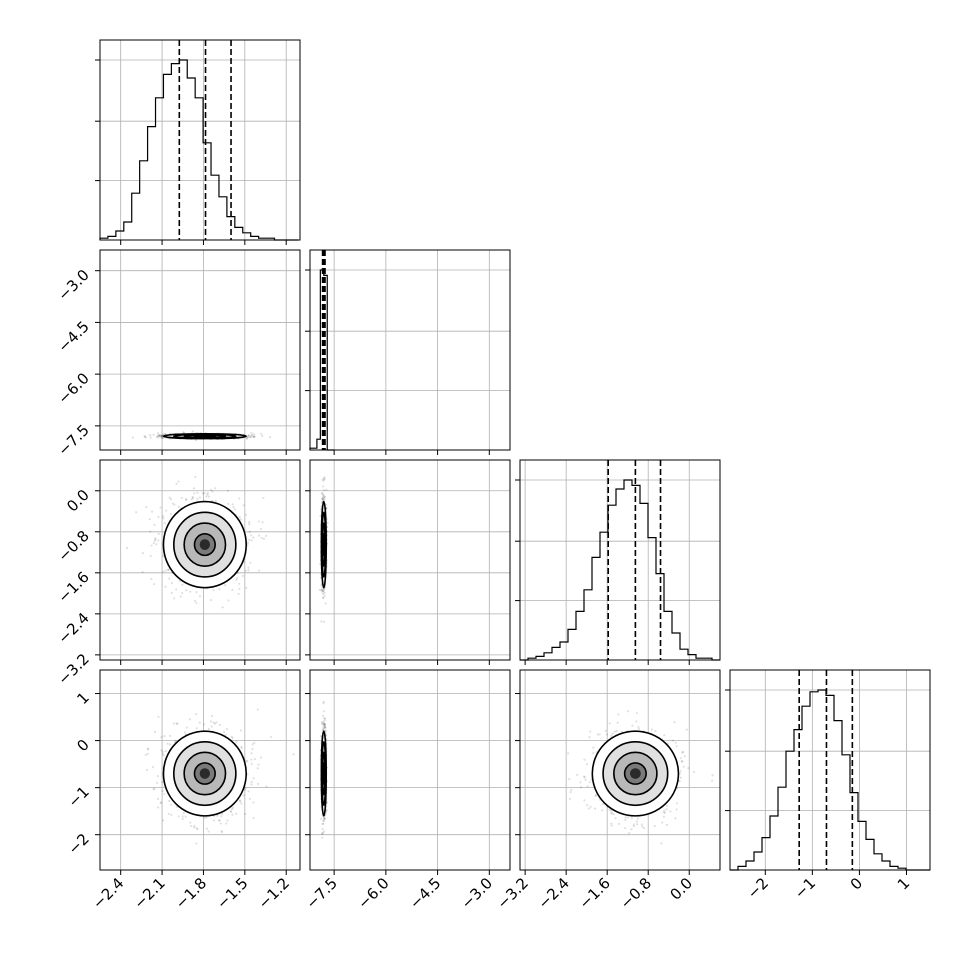  I want to click on joint-p1-p3: −7.5 −6.0 −4.5 −3.0, so click(406, 791).